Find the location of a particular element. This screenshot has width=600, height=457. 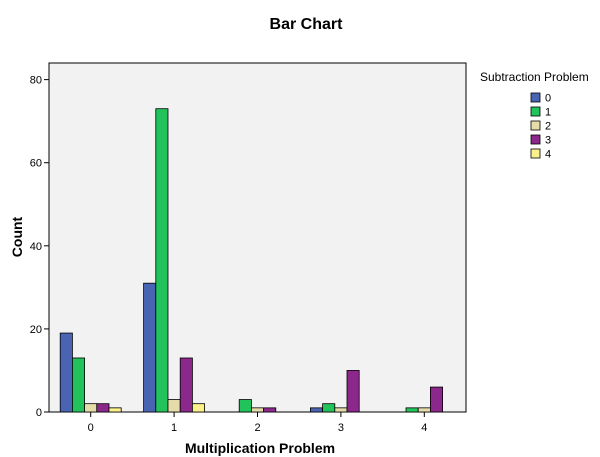

legend-label-0: 0 is located at coordinates (548, 99).